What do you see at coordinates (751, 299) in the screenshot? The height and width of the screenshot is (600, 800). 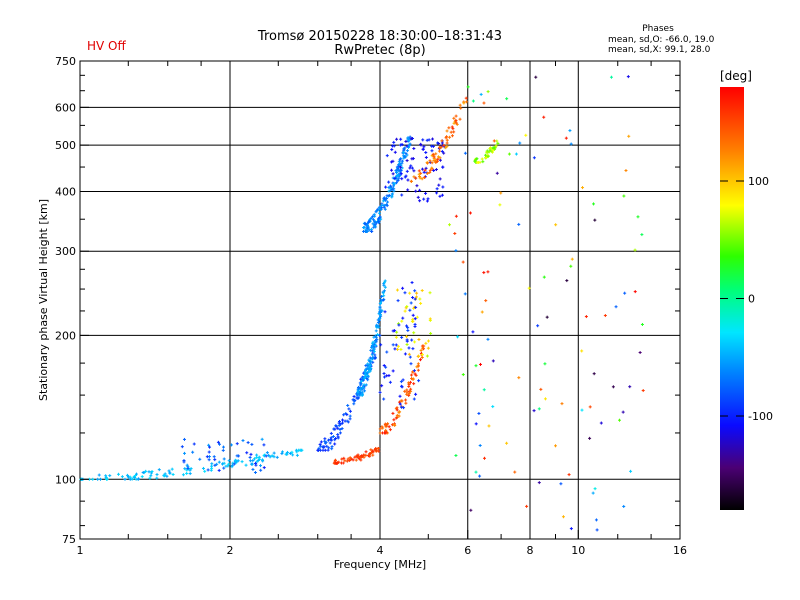 I see `colorbar-tick-label: 0` at bounding box center [751, 299].